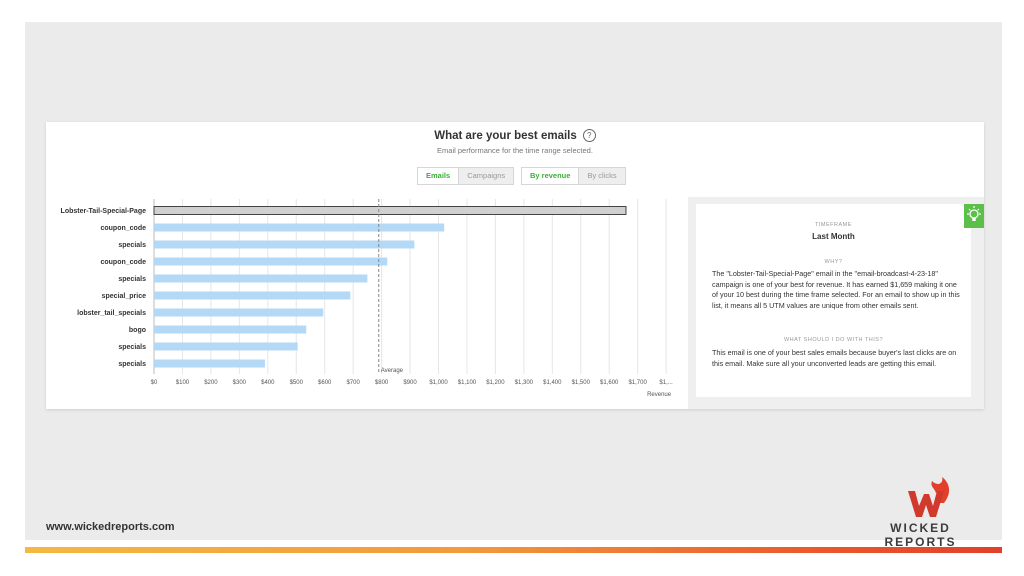 This screenshot has width=1024, height=576. I want to click on by-revenue-toggle-button: By revenue, so click(550, 176).